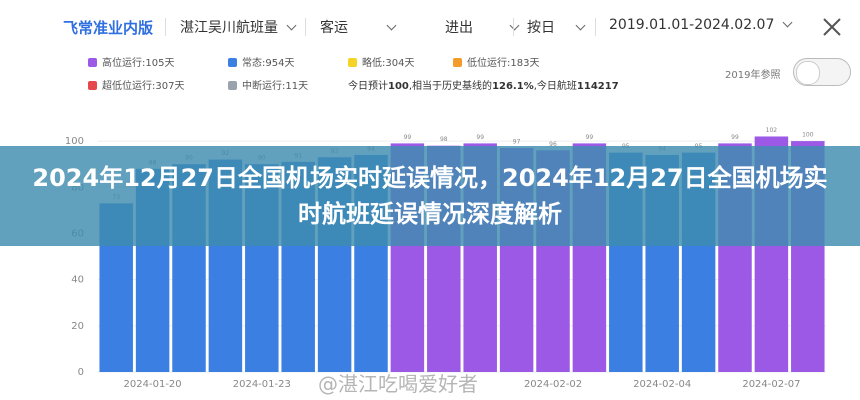 This screenshot has width=860, height=400. I want to click on y-tick-label: 100, so click(74, 141).